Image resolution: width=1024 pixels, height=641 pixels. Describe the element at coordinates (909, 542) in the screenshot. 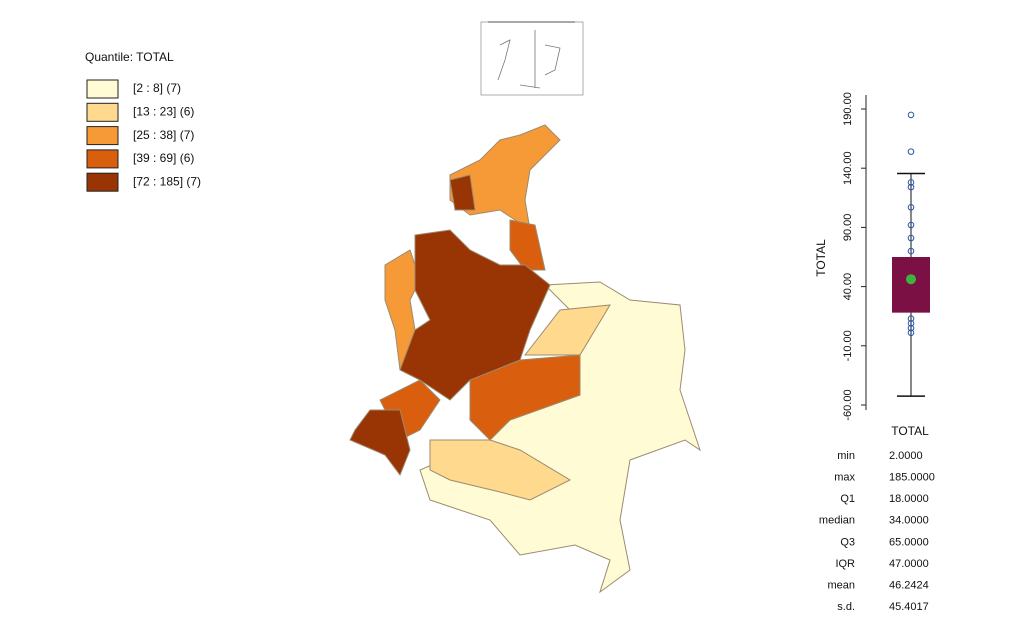

I see `stat-value: 65.0000` at that location.